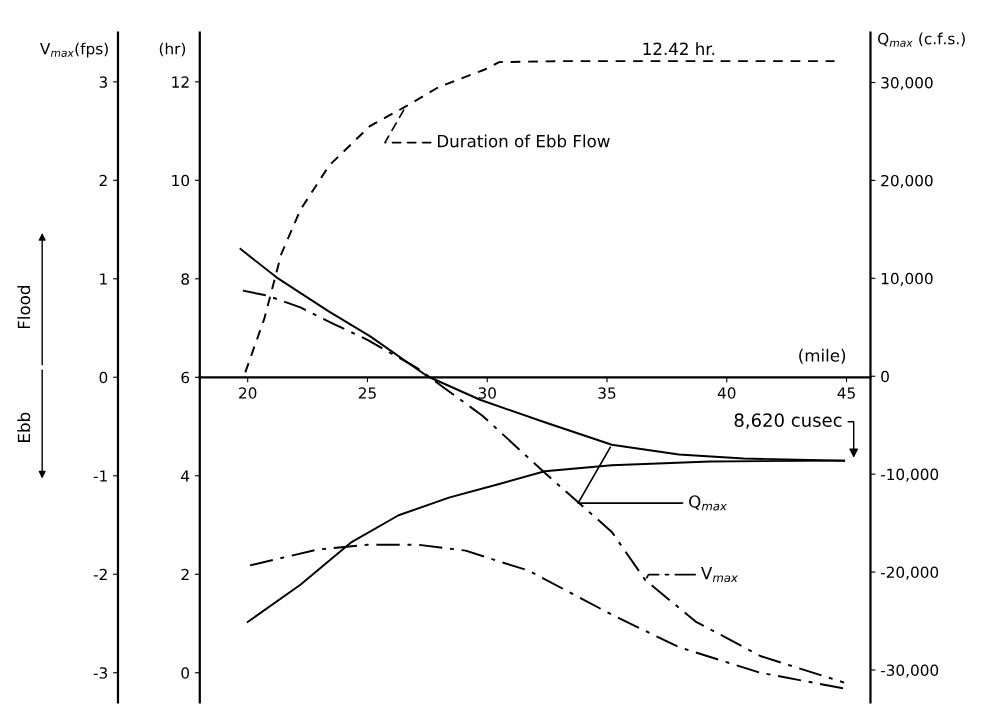 The image size is (1004, 724). I want to click on y3-tick-label: 1, so click(103, 279).